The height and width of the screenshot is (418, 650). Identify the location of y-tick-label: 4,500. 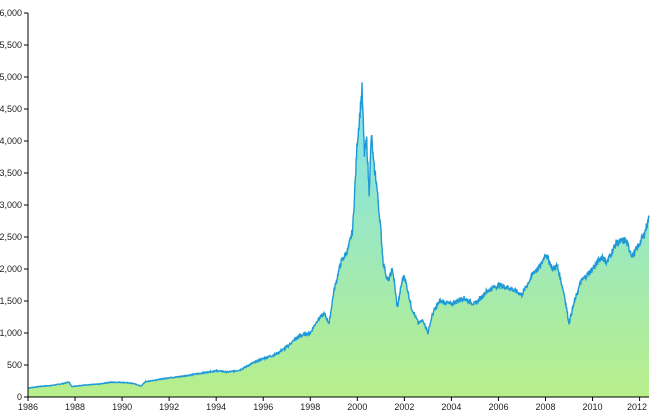
(11, 109).